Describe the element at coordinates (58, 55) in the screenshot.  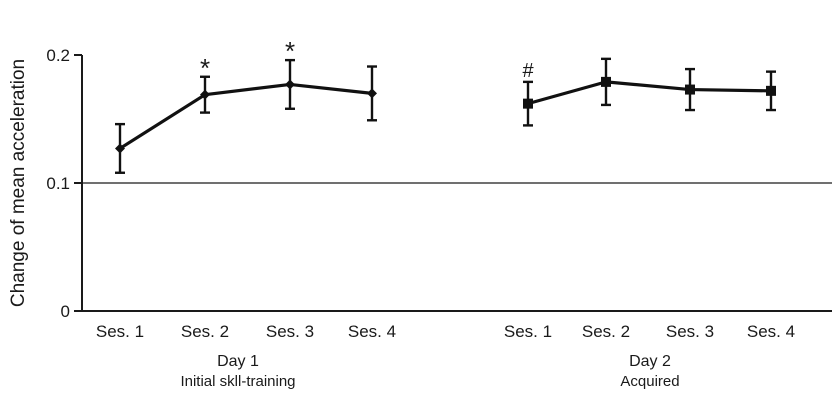
I see `y-tick-label: 0.2` at that location.